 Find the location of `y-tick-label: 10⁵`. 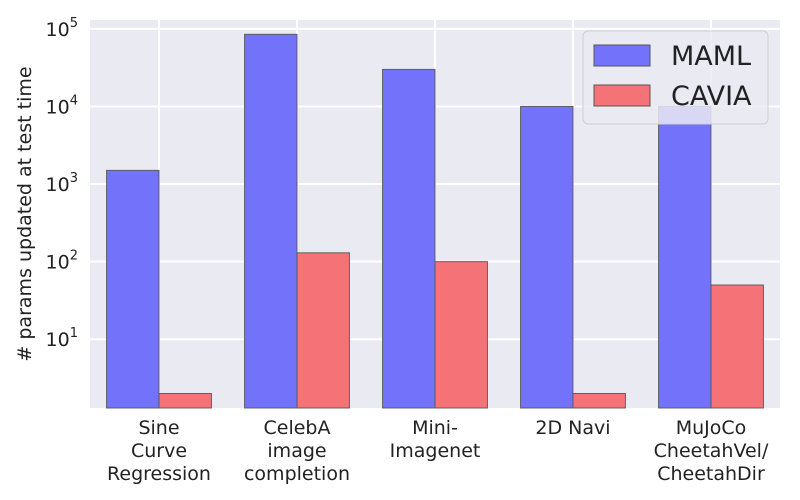

y-tick-label: 10⁵ is located at coordinates (62, 28).